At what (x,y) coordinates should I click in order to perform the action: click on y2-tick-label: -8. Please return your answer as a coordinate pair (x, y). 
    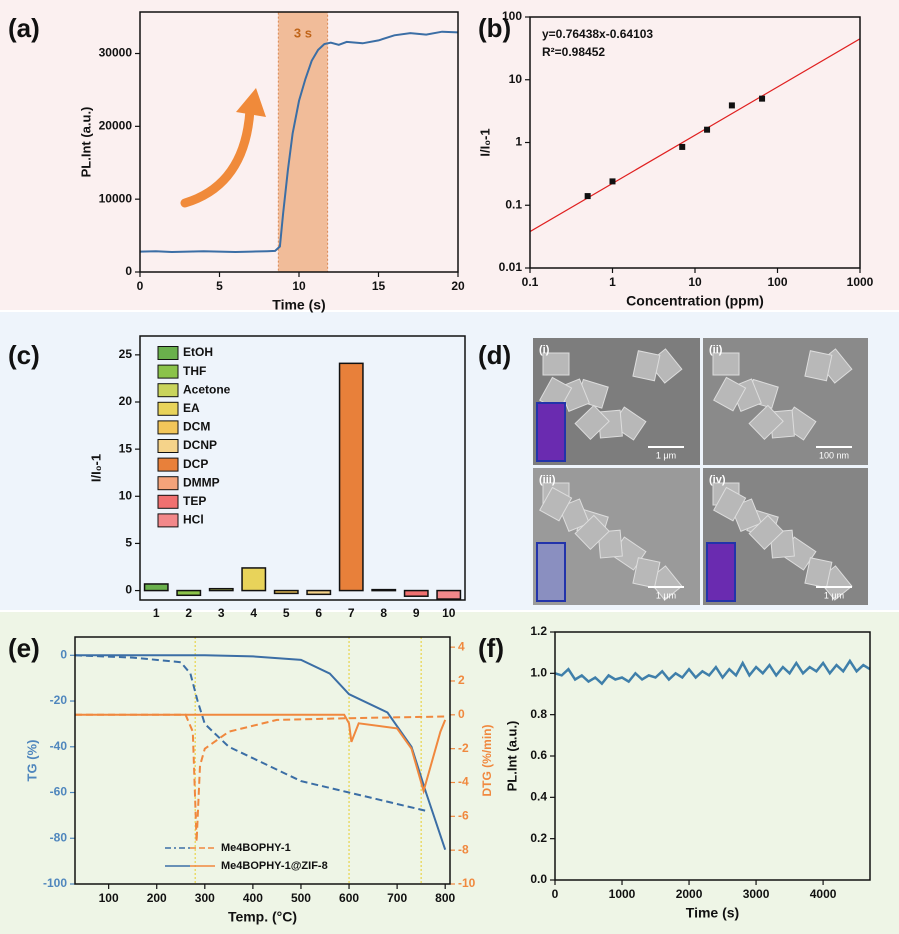
    Looking at the image, I should click on (463, 849).